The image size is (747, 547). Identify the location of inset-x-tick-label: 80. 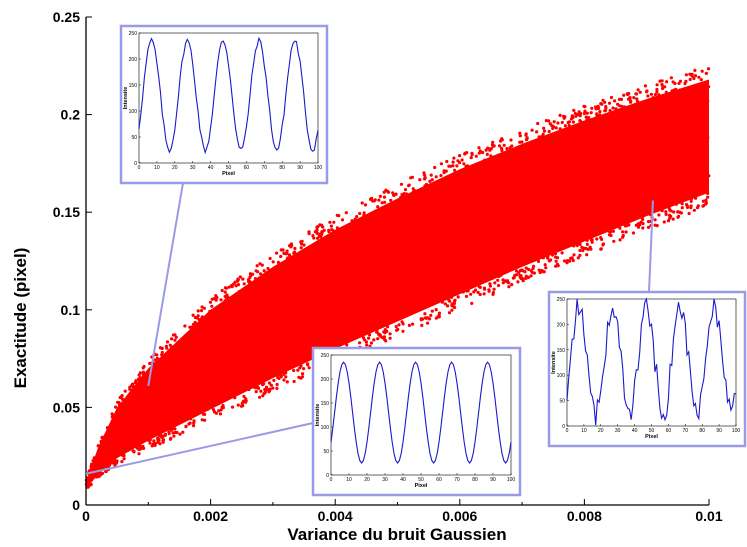
(282, 168).